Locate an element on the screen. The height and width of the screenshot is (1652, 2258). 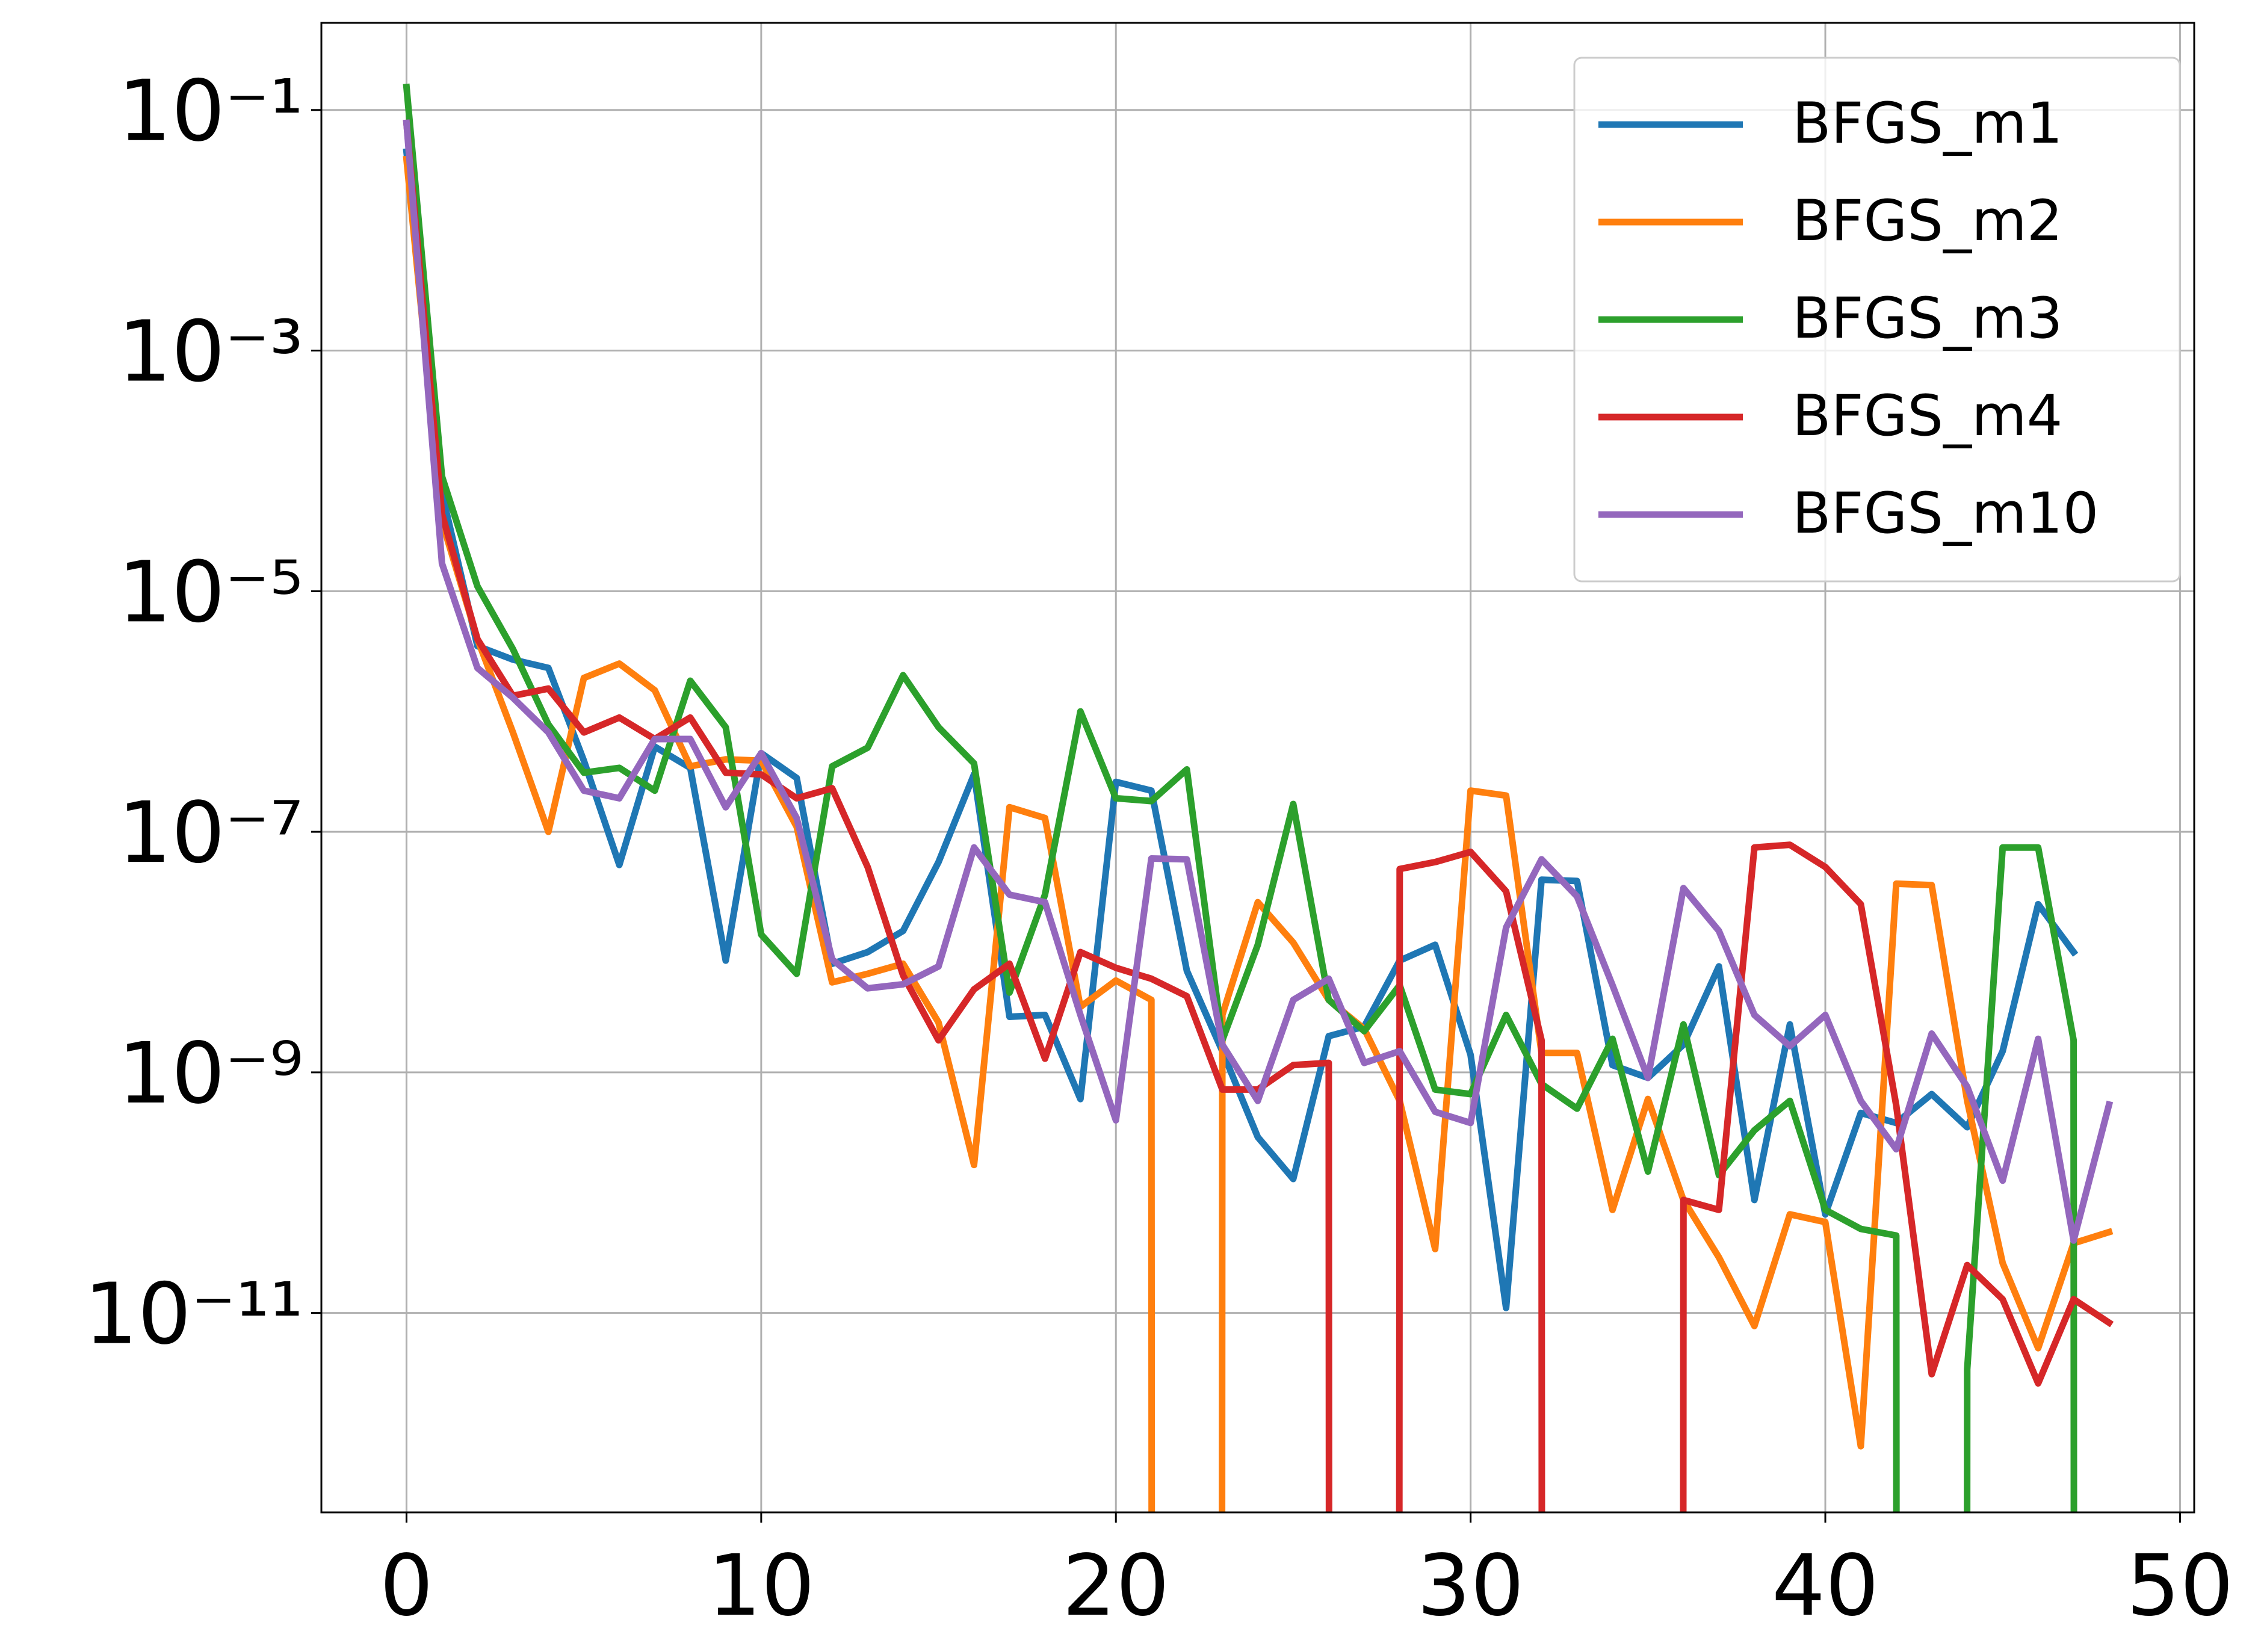
x-tick-label: 30 is located at coordinates (1470, 1586).